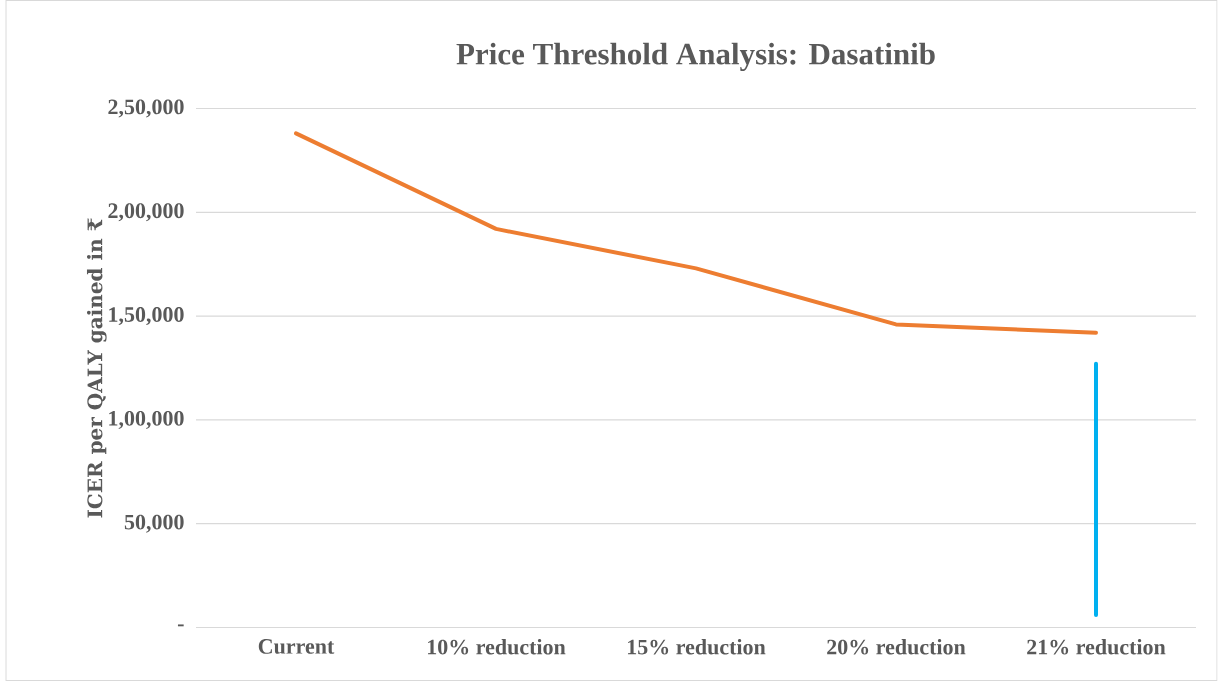 This screenshot has width=1225, height=681. What do you see at coordinates (146, 108) in the screenshot?
I see `y-tick-label: 2,50,000` at bounding box center [146, 108].